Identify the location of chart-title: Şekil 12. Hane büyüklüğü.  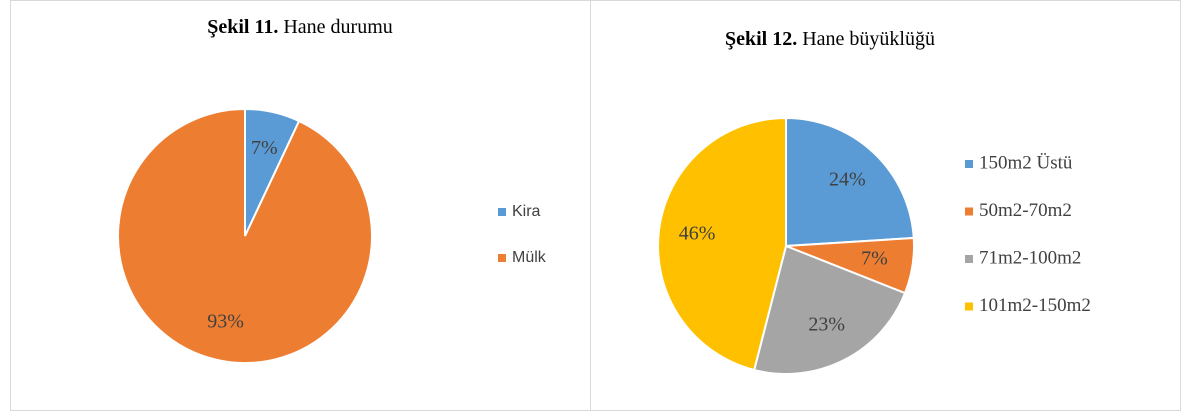
(830, 39).